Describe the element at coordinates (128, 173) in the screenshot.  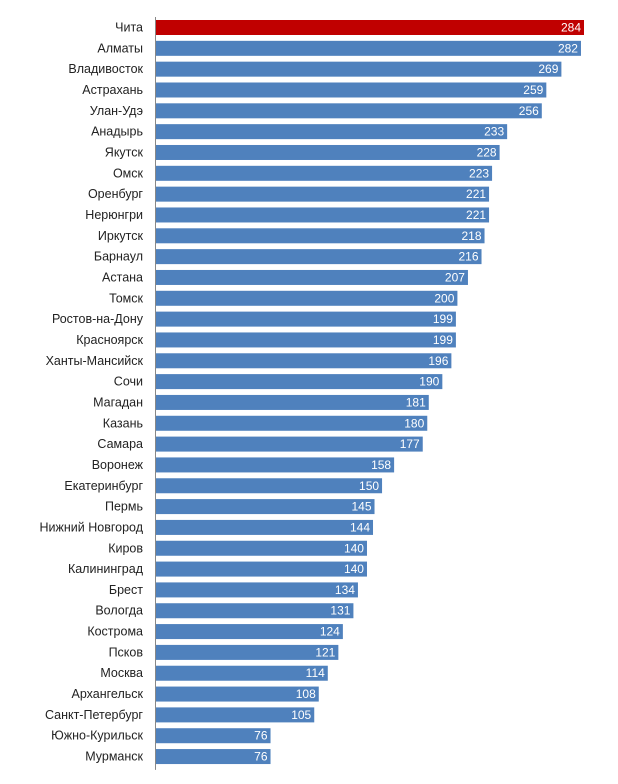
I see `category-label: Омск` at that location.